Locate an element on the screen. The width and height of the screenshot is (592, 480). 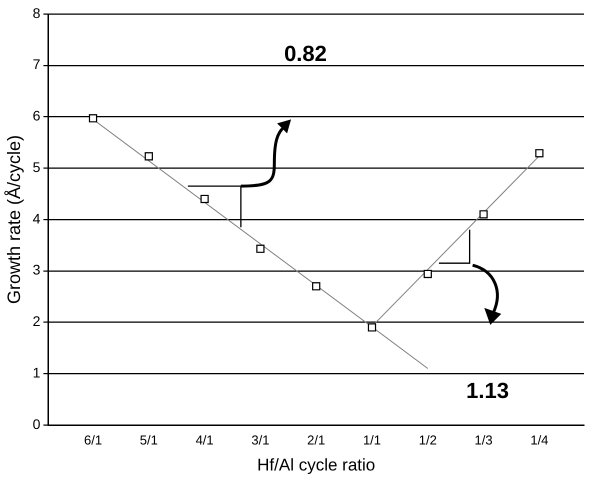
x-tick-label: 4/1 is located at coordinates (205, 440).